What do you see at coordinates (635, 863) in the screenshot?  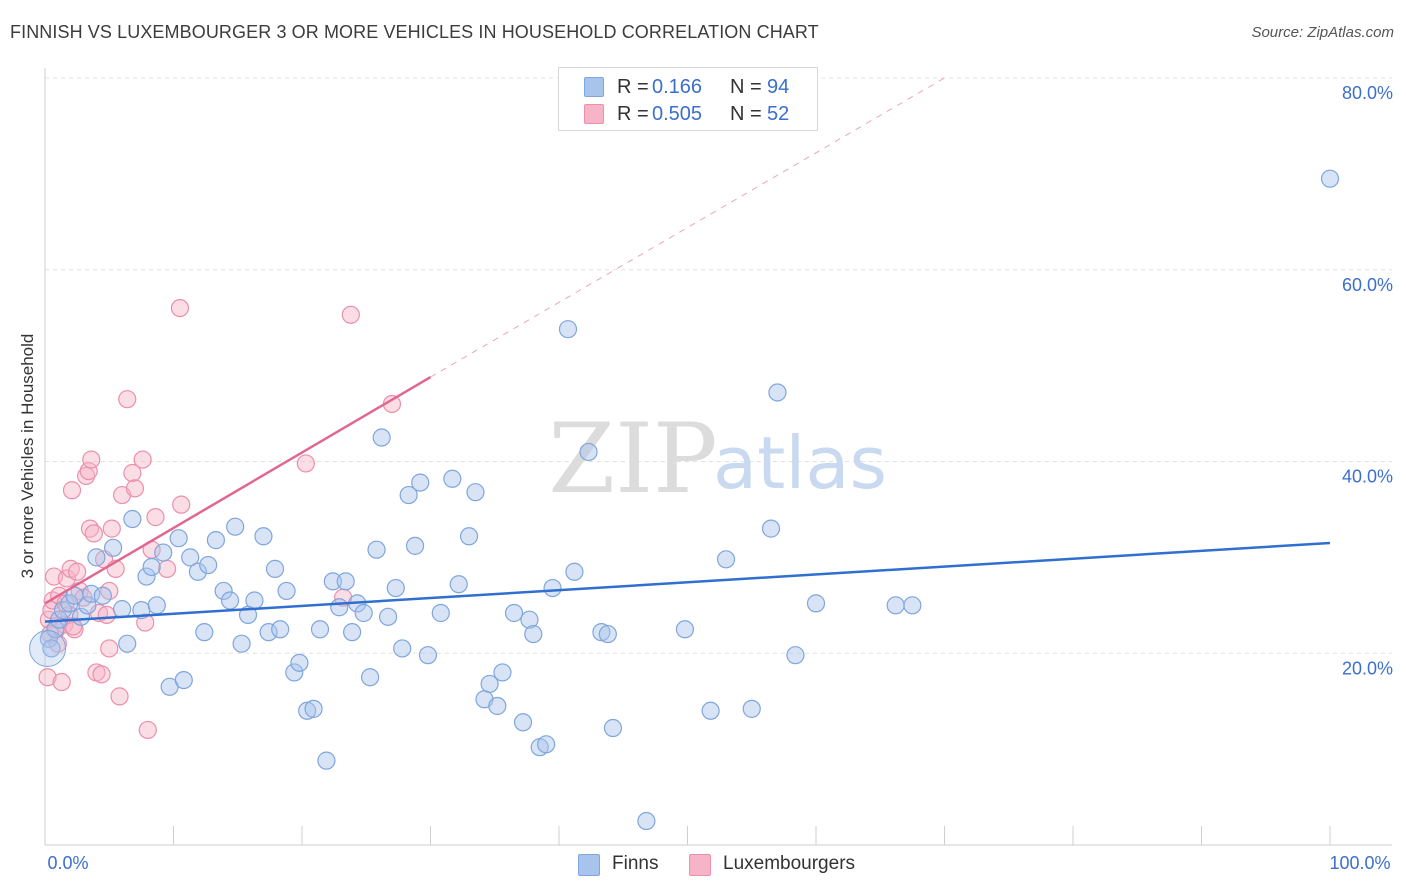 I see `legend-label-finns: Finns` at bounding box center [635, 863].